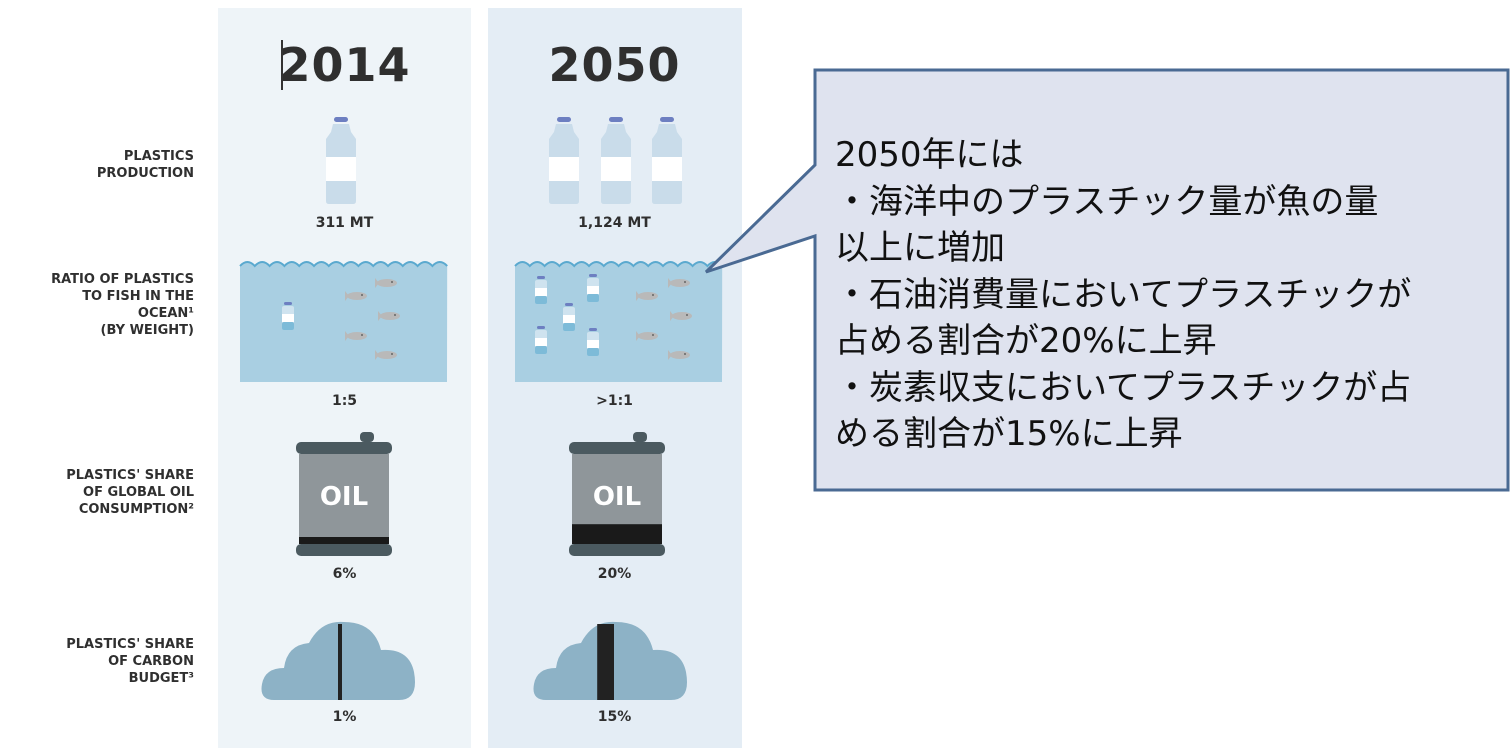 The width and height of the screenshot is (1511, 748). Describe the element at coordinates (614, 574) in the screenshot. I see `oil-value-2050: 20%` at that location.